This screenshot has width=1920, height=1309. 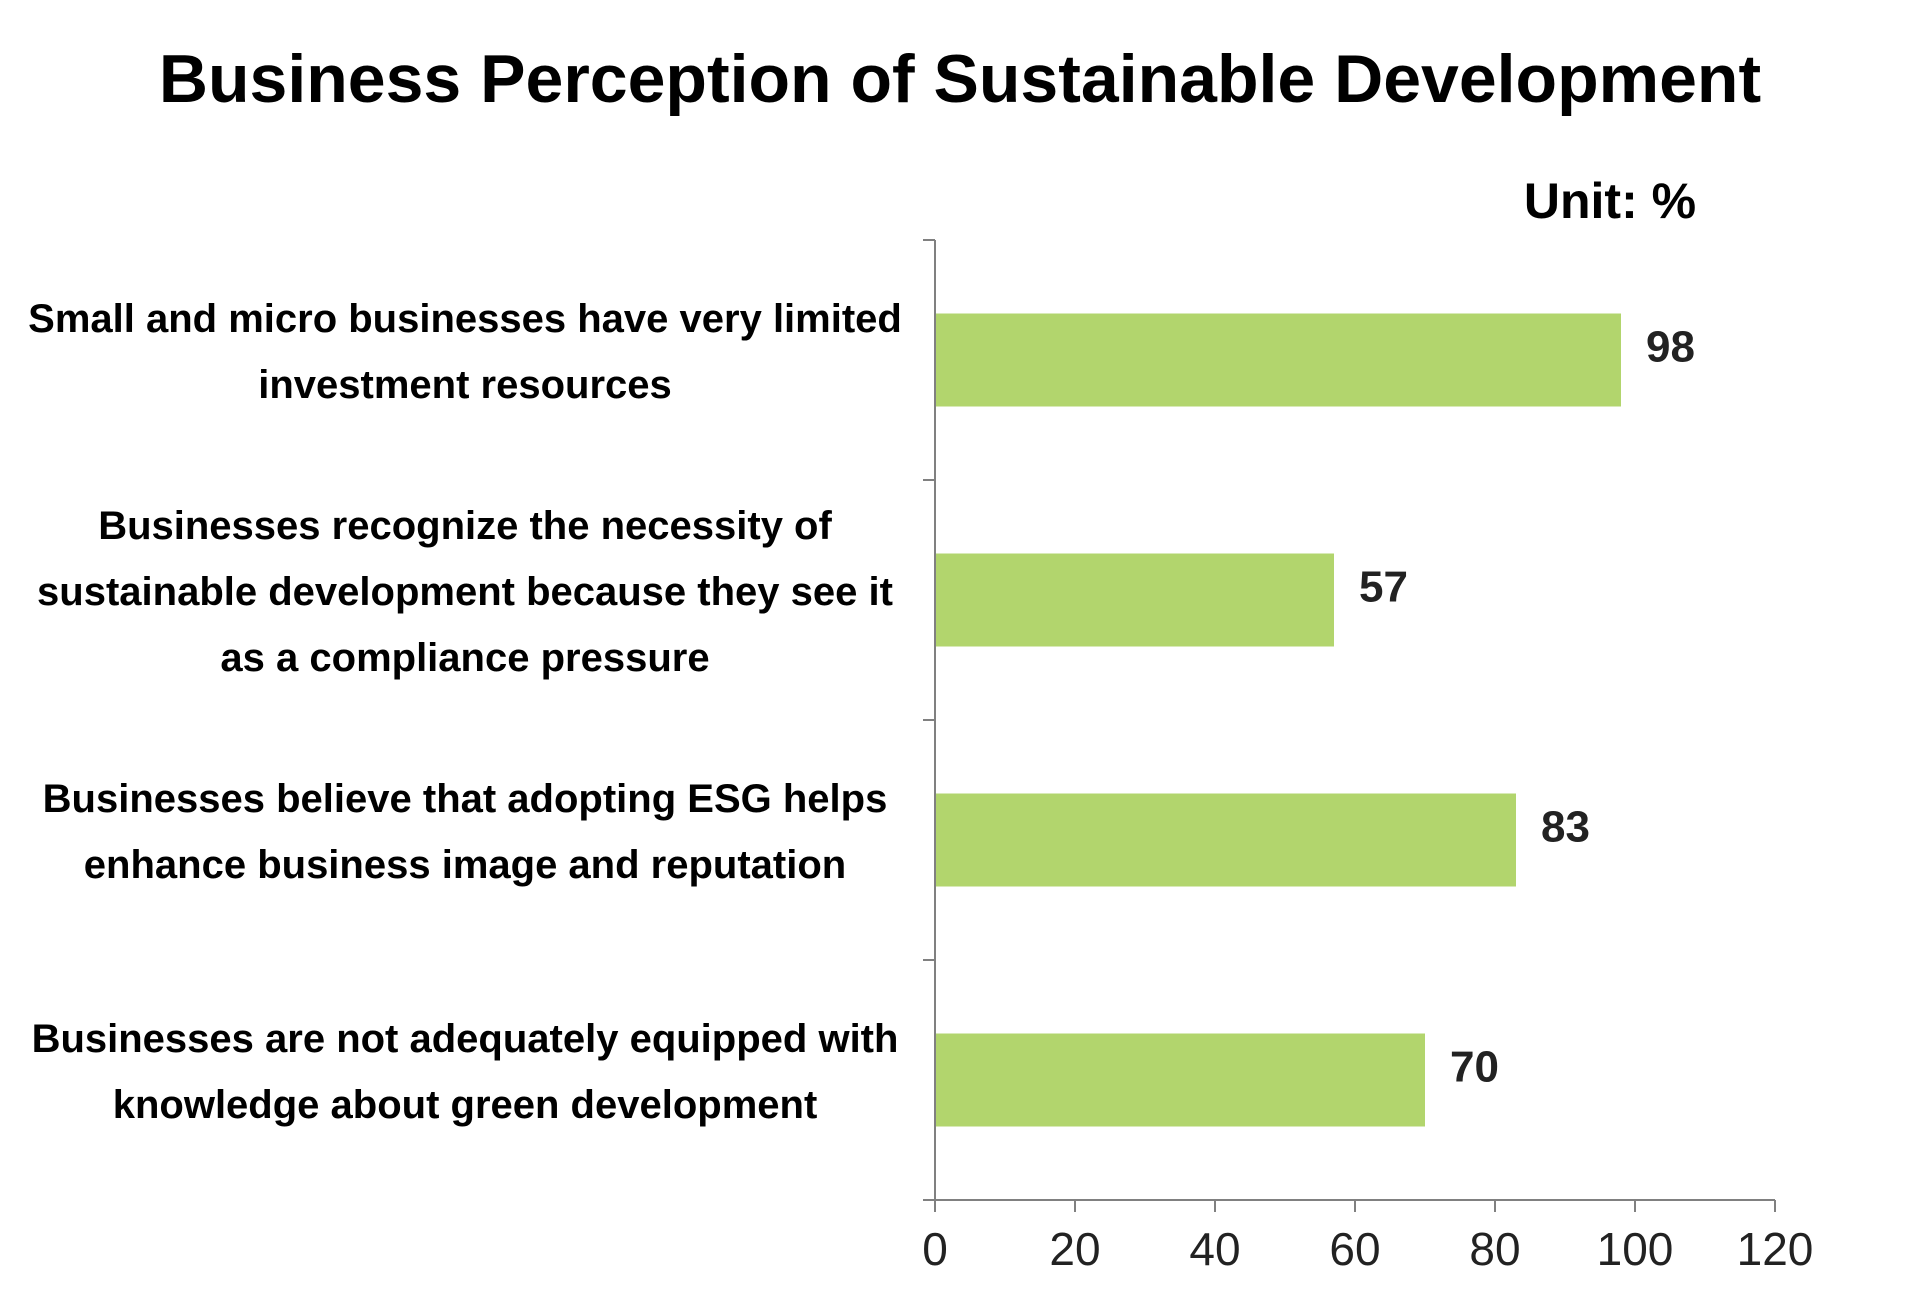 I want to click on data-label-3: 83, so click(x=1565, y=827).